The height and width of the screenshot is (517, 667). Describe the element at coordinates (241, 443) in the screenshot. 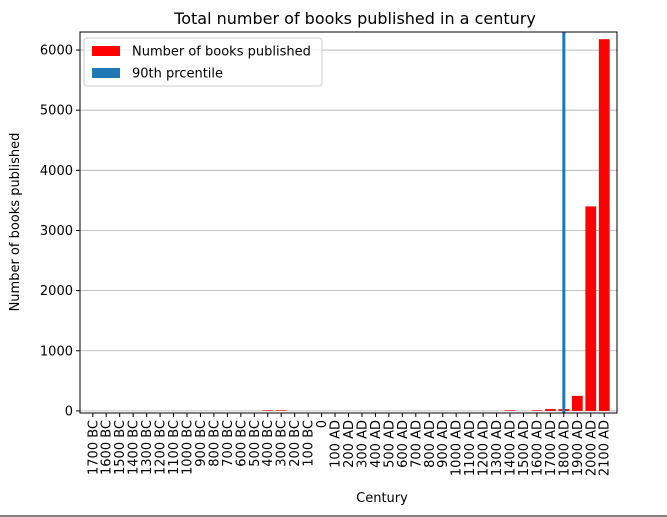

I see `x-tick-label: 600 BC` at that location.